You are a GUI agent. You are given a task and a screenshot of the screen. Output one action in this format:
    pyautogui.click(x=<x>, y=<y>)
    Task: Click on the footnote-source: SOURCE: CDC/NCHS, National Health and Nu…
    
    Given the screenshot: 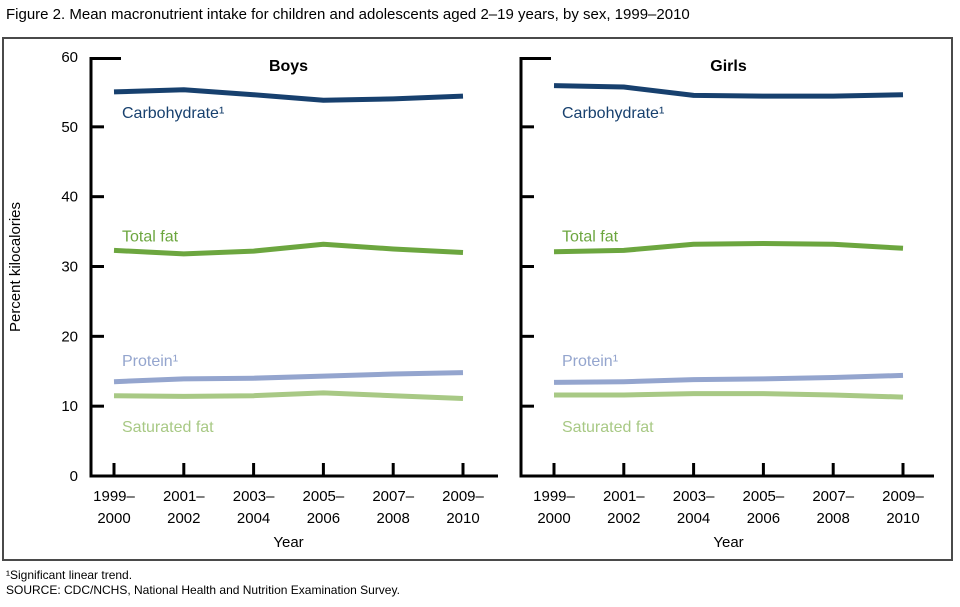 What is the action you would take?
    pyautogui.click(x=203, y=590)
    